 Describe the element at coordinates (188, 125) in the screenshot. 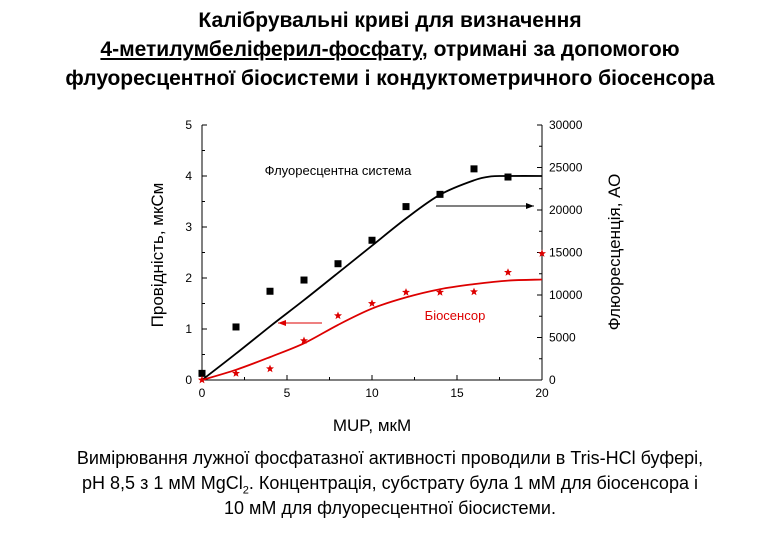

I see `y-left-tick-label: 5` at that location.